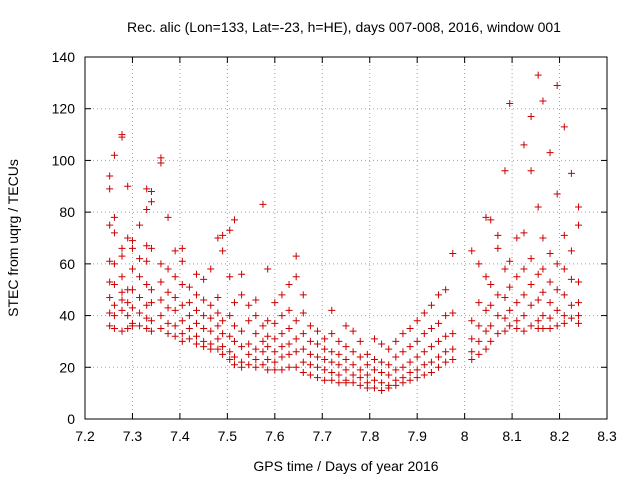  What do you see at coordinates (417, 436) in the screenshot?
I see `x-tick-label: 7.9` at bounding box center [417, 436].